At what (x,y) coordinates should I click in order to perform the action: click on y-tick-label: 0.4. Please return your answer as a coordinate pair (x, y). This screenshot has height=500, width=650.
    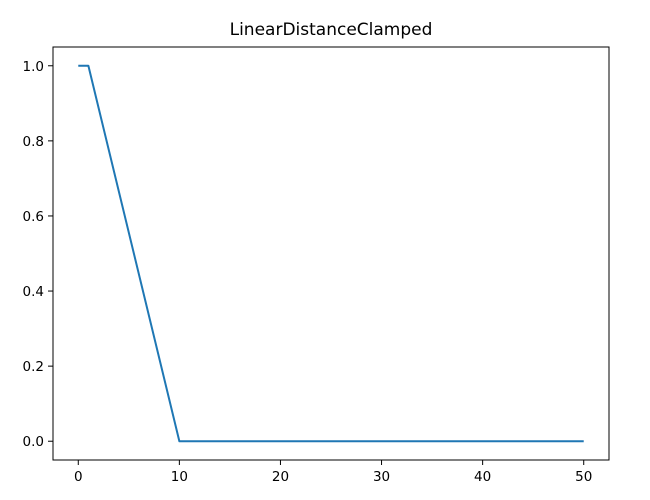
    Looking at the image, I should click on (33, 292).